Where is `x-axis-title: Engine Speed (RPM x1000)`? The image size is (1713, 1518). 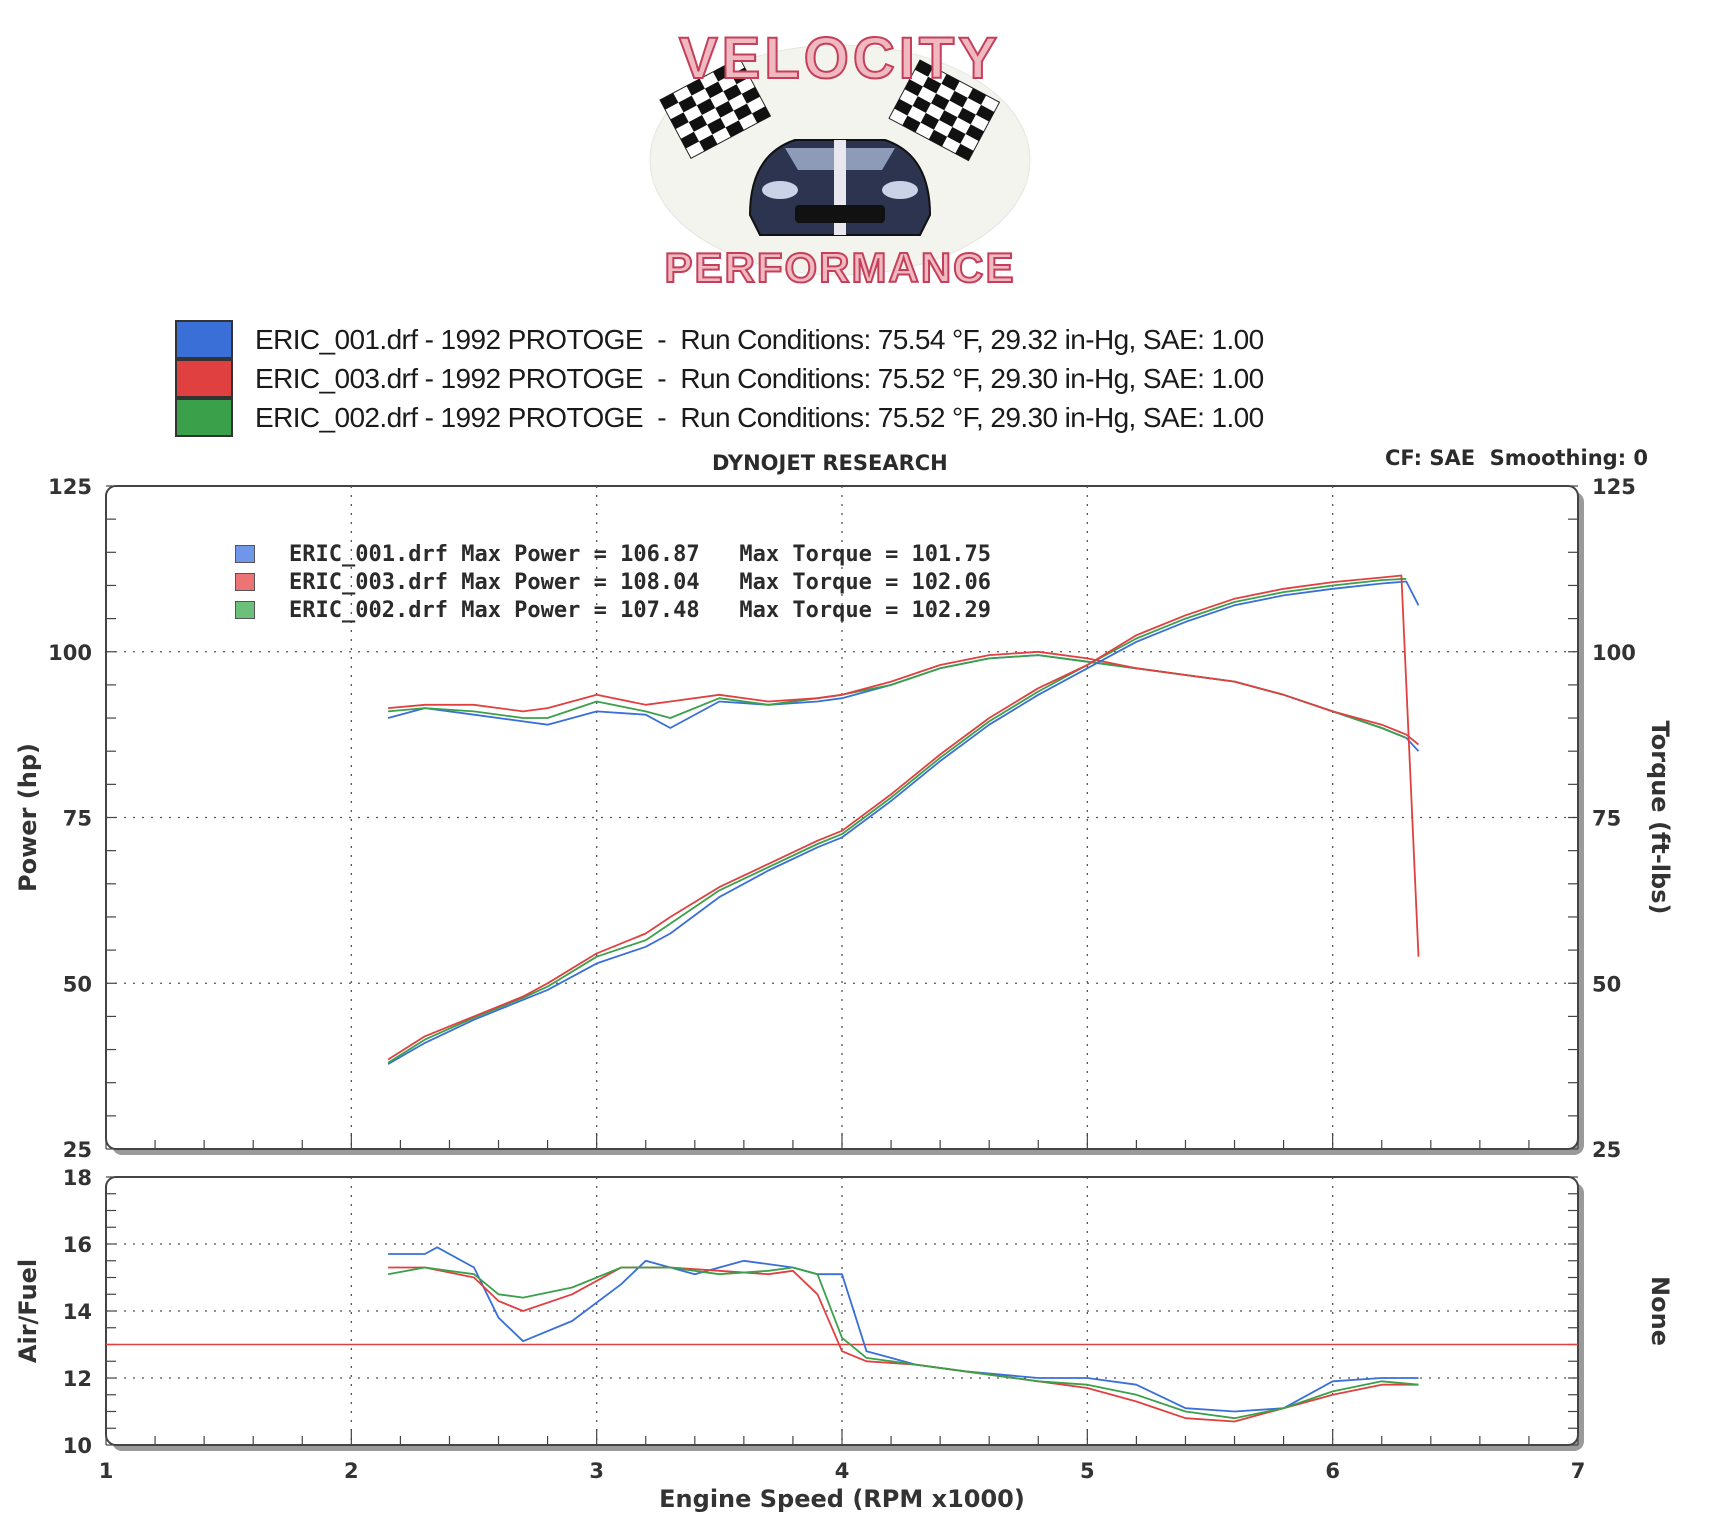 x-axis-title: Engine Speed (RPM x1000) is located at coordinates (842, 1499).